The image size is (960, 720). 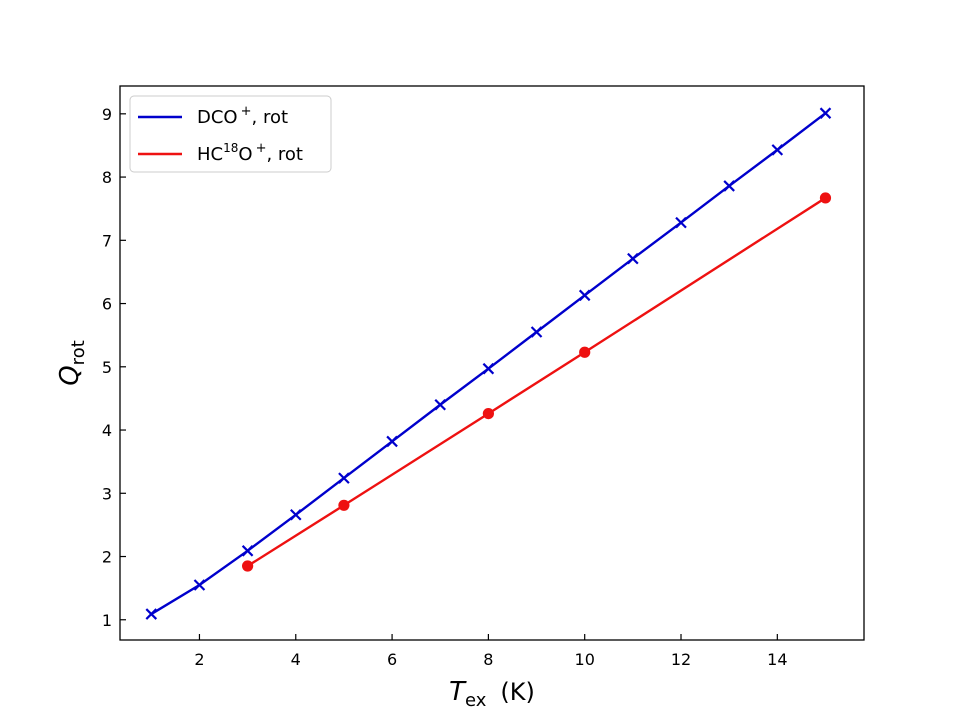 What do you see at coordinates (107, 557) in the screenshot?
I see `y-tick-label-1: 2` at bounding box center [107, 557].